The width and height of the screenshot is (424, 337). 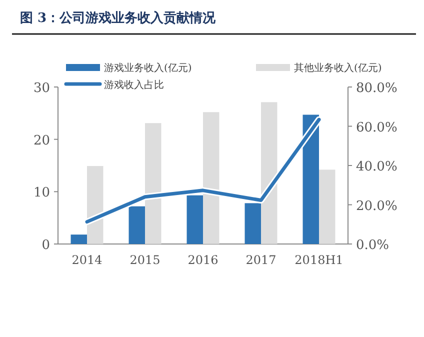 What do you see at coordinates (134, 85) in the screenshot?
I see `legend-label: 游戏收入占比` at bounding box center [134, 85].